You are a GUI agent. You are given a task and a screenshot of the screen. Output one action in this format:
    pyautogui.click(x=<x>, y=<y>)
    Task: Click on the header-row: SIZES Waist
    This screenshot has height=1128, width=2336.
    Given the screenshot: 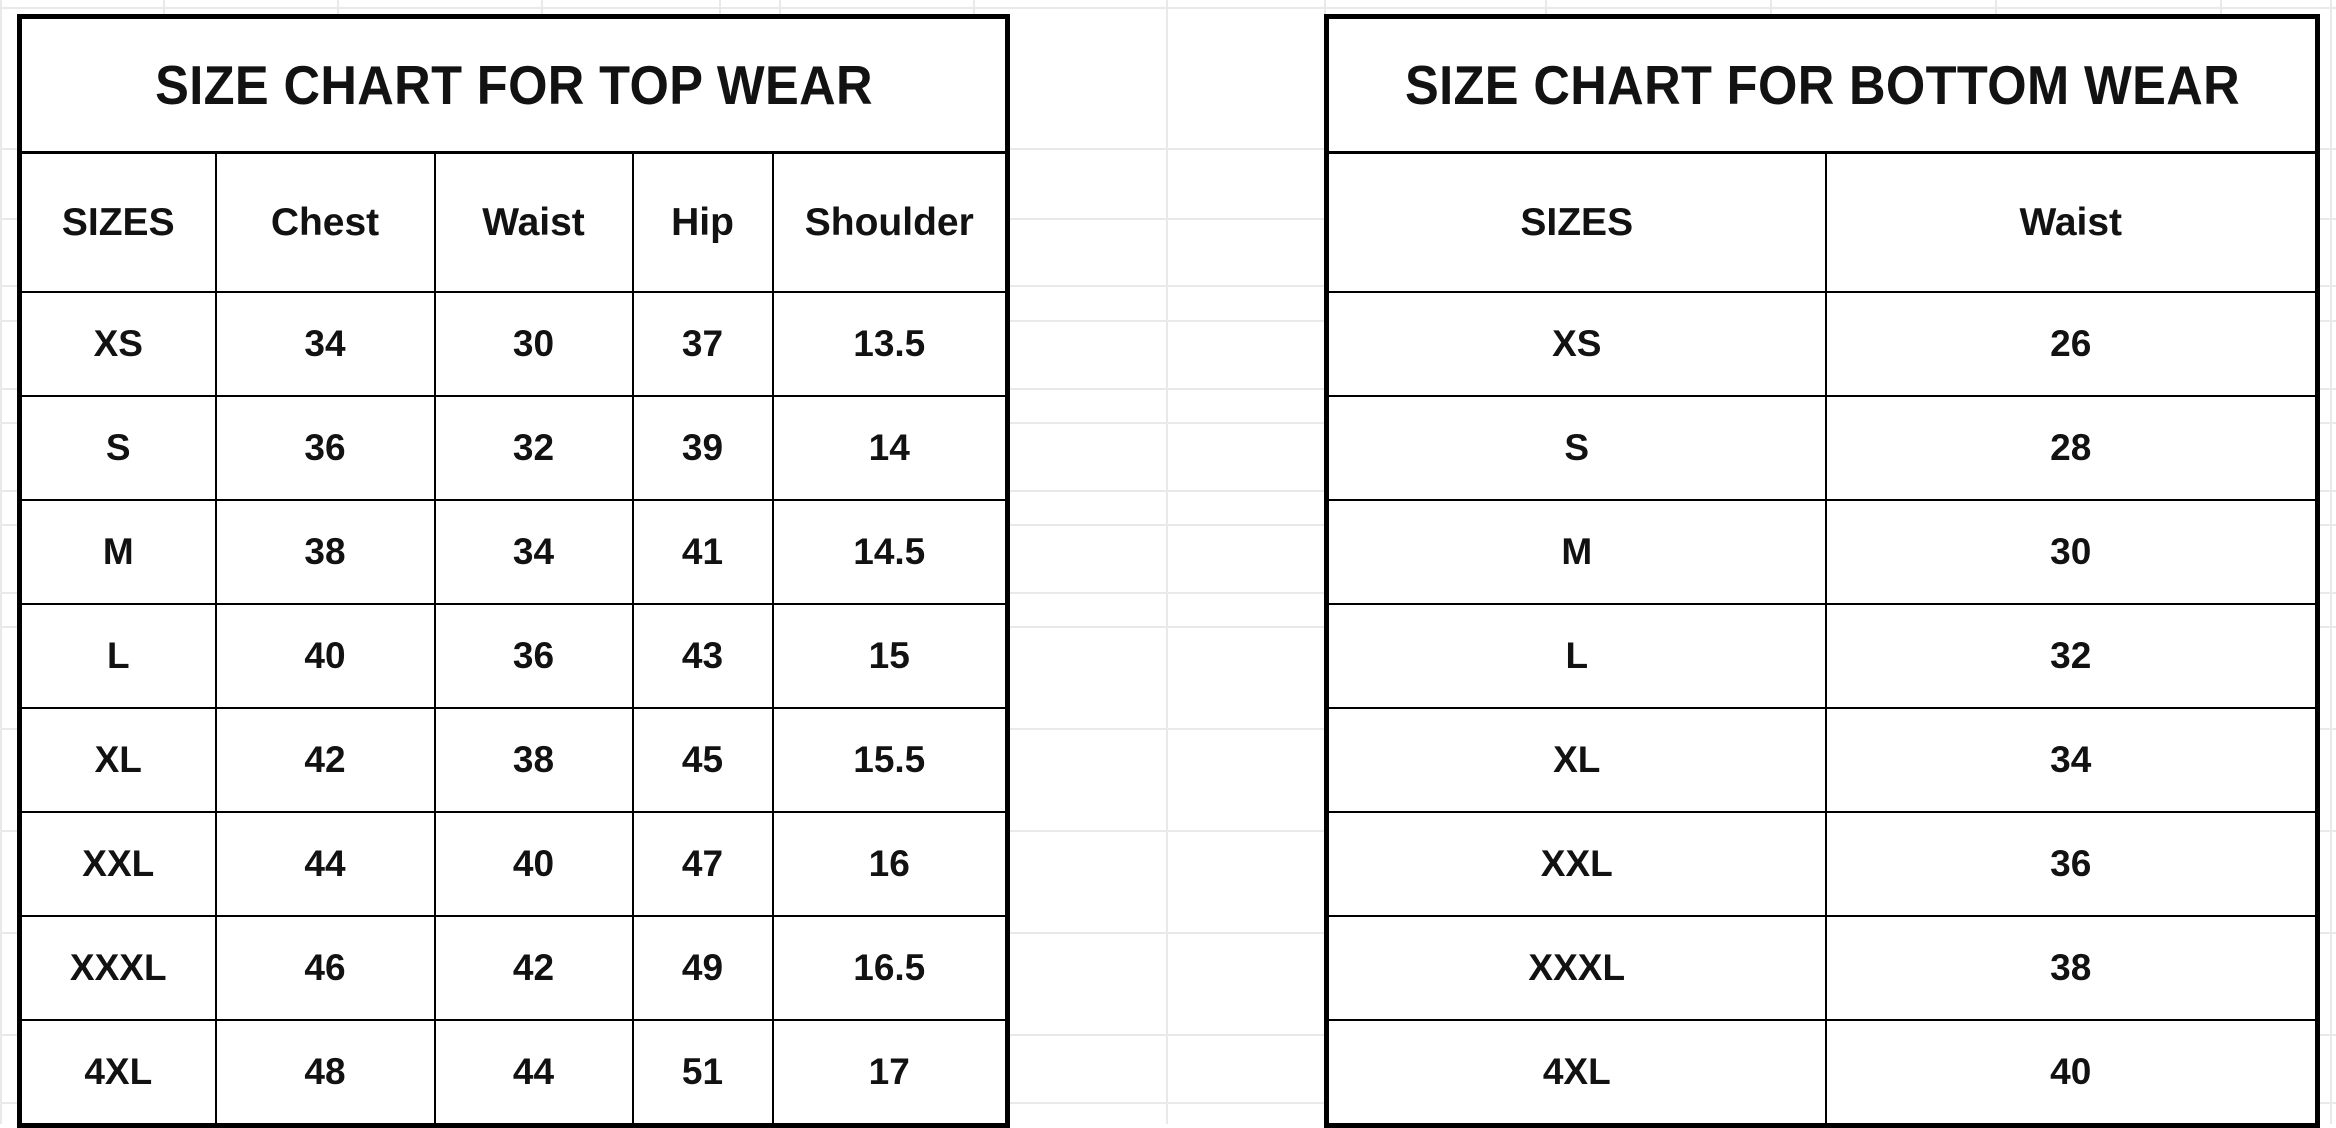 What is the action you would take?
    pyautogui.click(x=1822, y=222)
    